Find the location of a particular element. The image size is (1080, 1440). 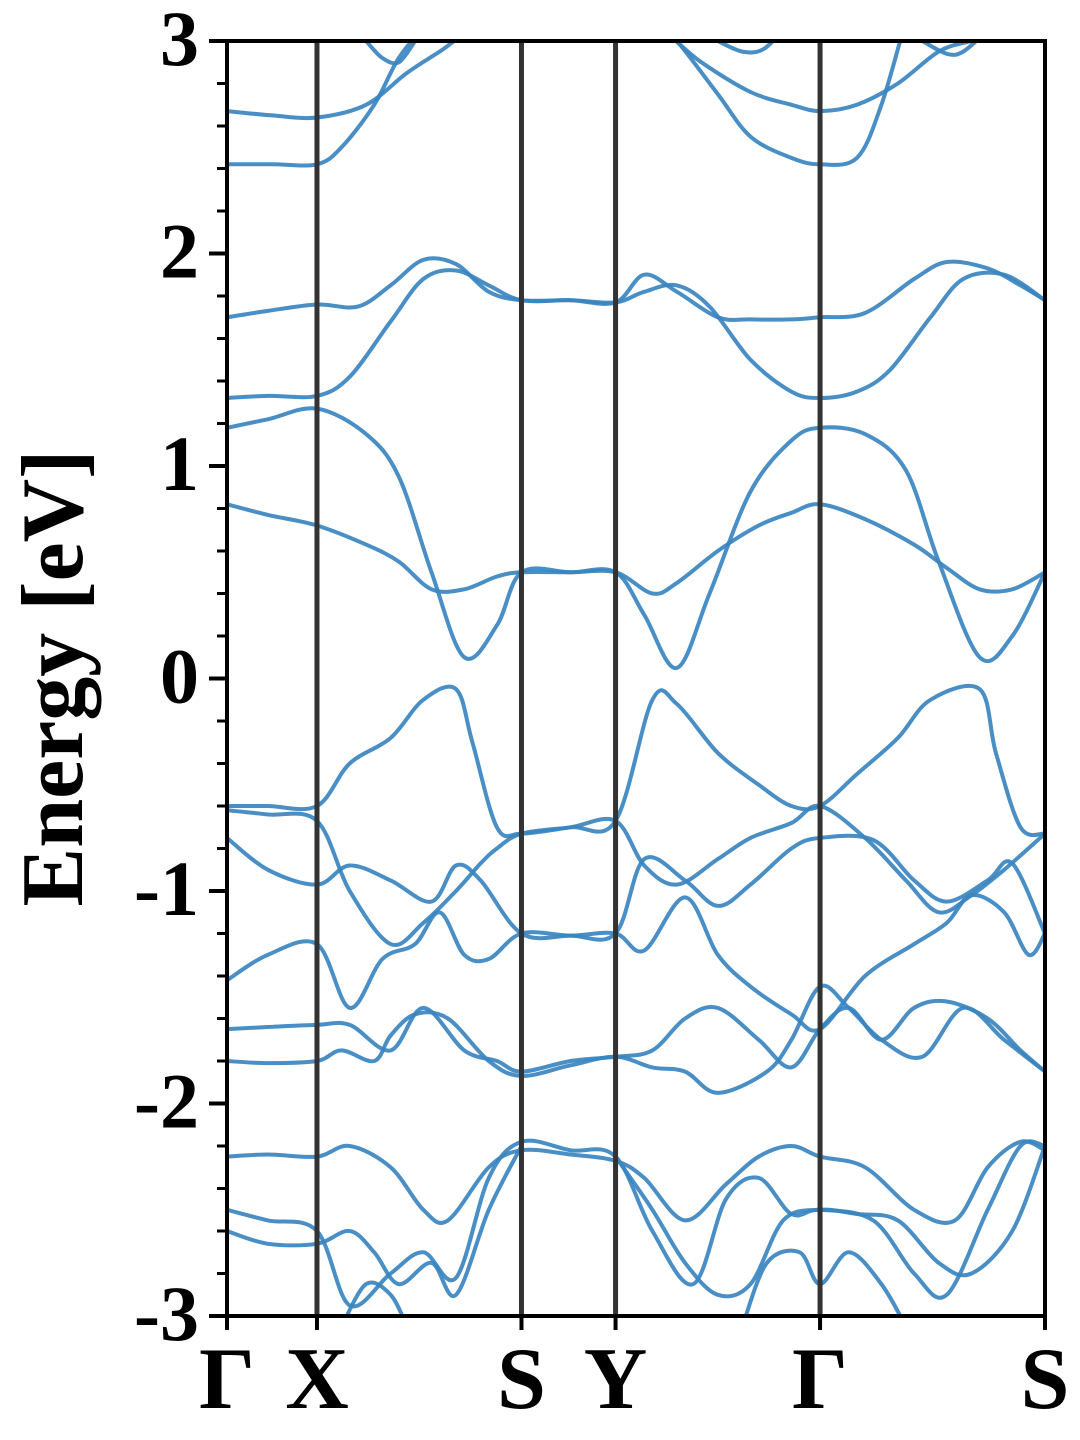

k-point-label: Y is located at coordinates (616, 1379).